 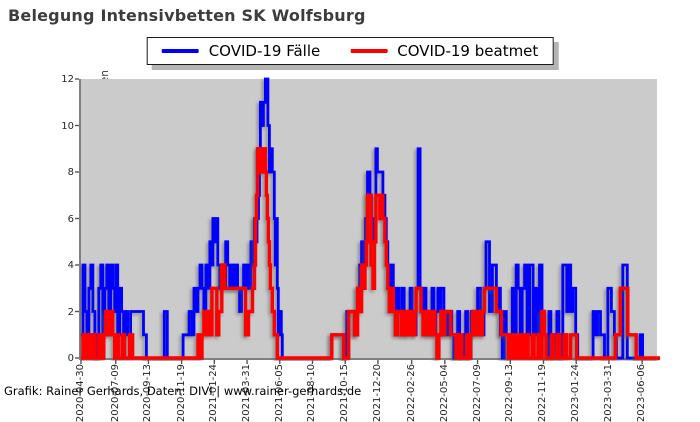 I want to click on legend-label-beatmet: COVID-19 beatmet, so click(x=468, y=51).